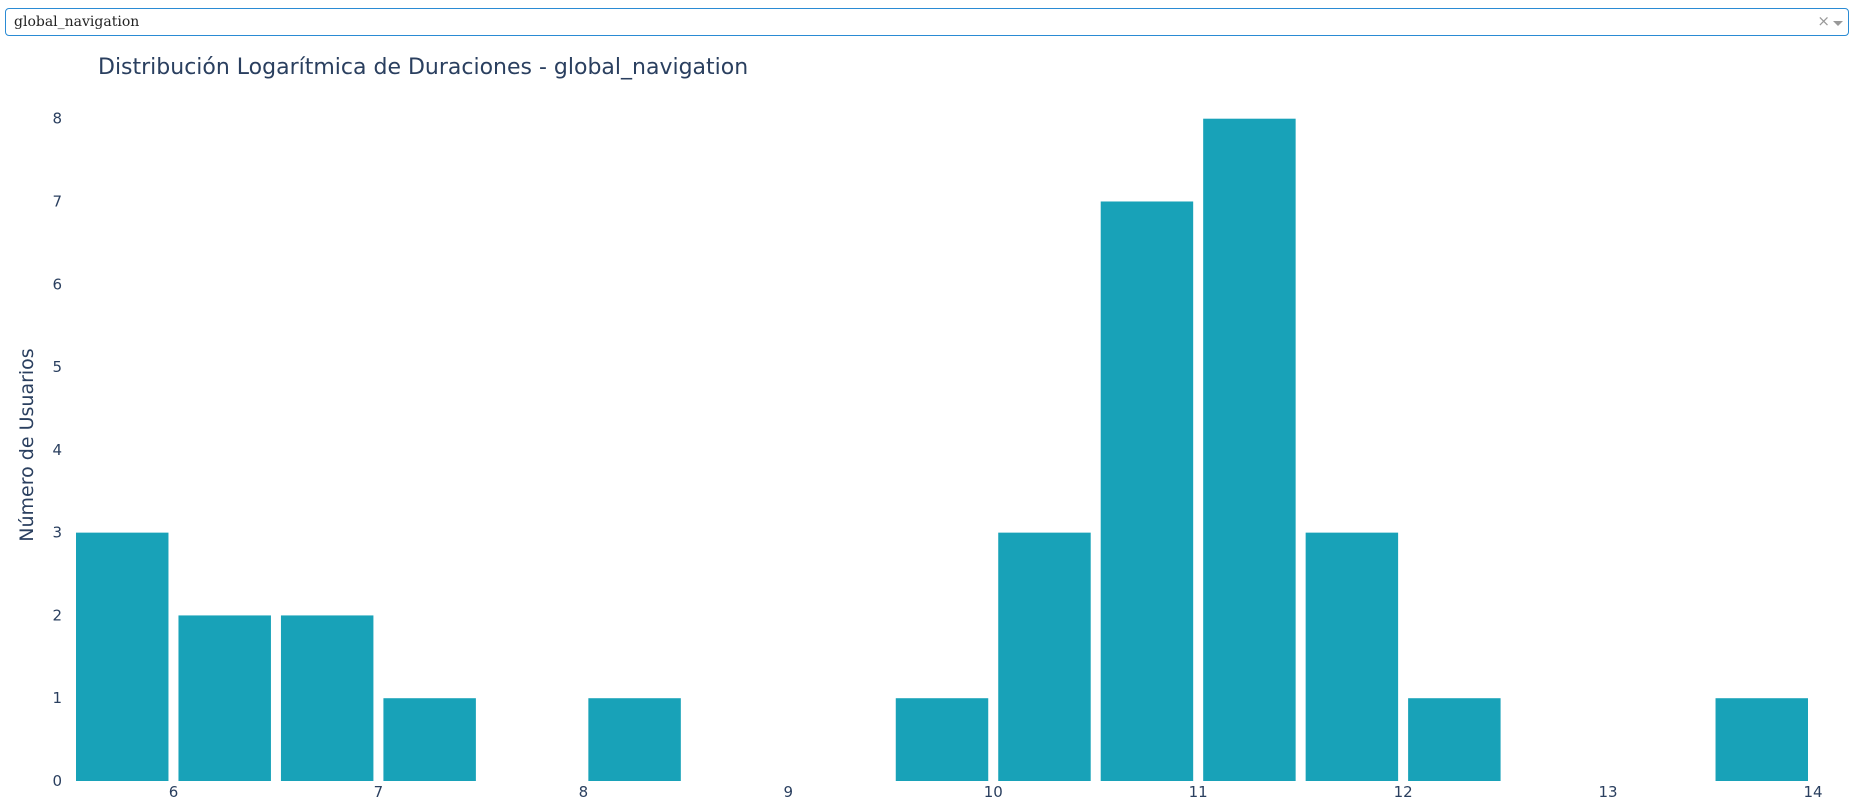 The width and height of the screenshot is (1854, 805). What do you see at coordinates (57, 781) in the screenshot?
I see `y-tick-label: 0` at bounding box center [57, 781].